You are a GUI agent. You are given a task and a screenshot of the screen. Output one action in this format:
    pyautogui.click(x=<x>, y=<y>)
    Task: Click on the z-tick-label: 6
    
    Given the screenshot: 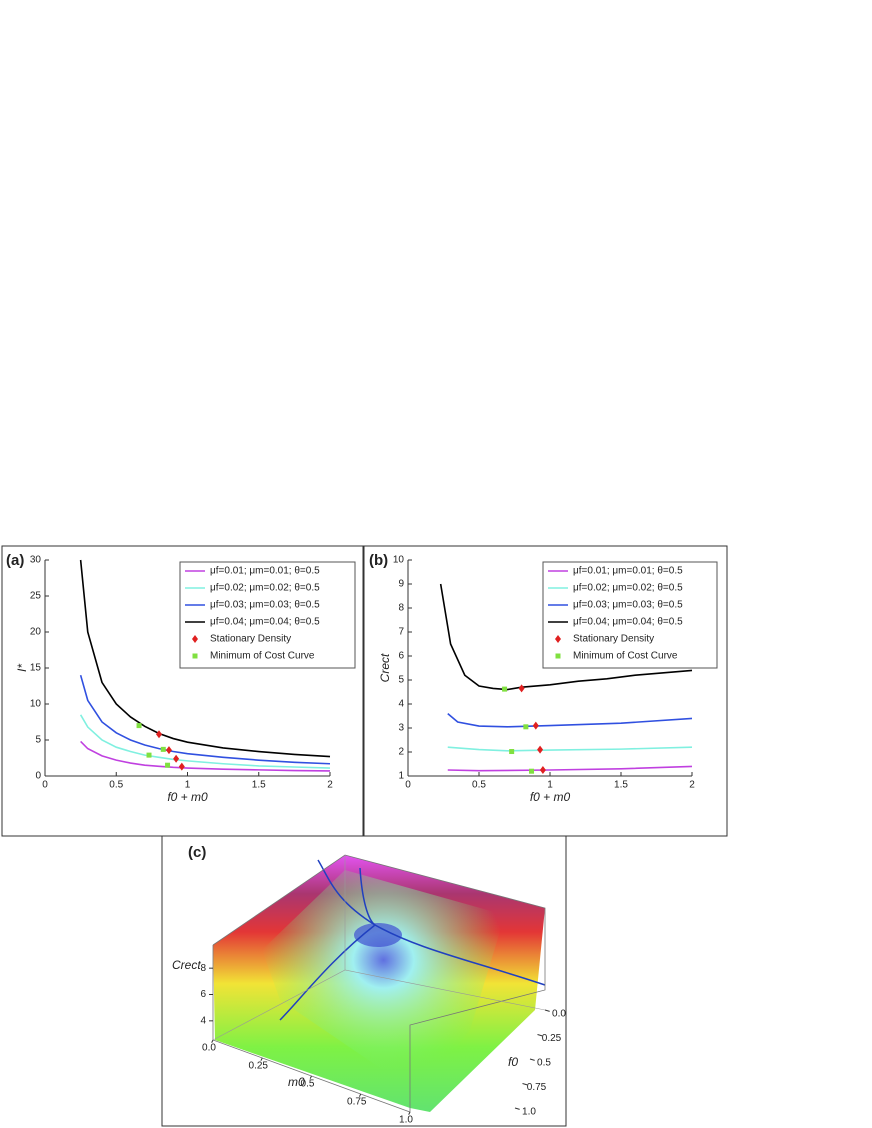 What is the action you would take?
    pyautogui.click(x=203, y=994)
    